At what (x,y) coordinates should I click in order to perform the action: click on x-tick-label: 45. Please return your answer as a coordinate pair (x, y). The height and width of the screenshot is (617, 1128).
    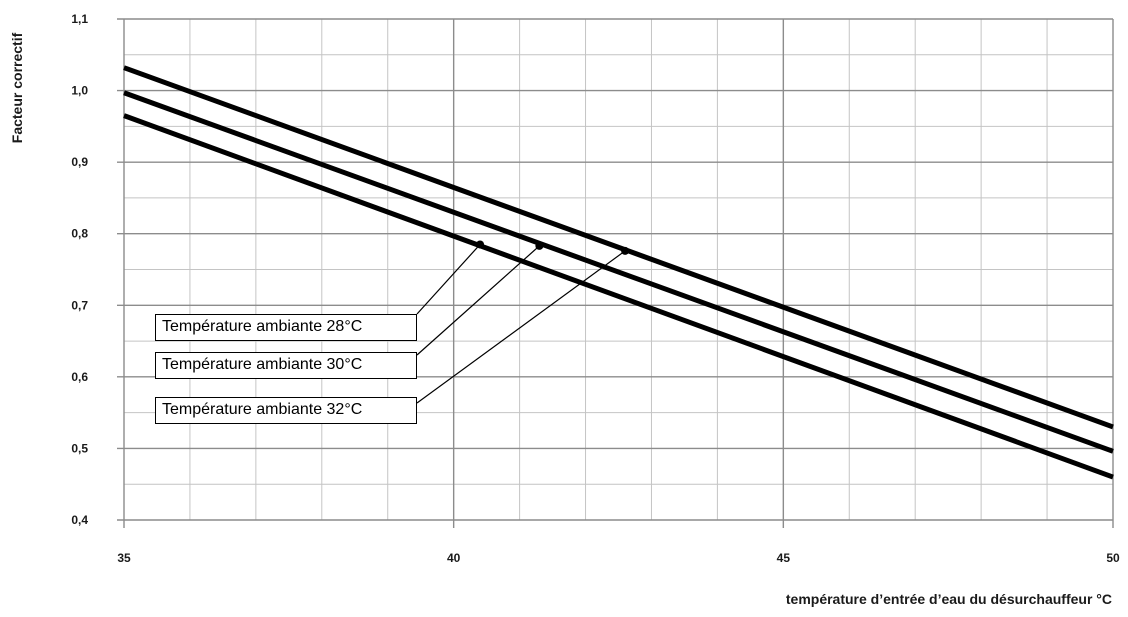
    Looking at the image, I should click on (784, 558).